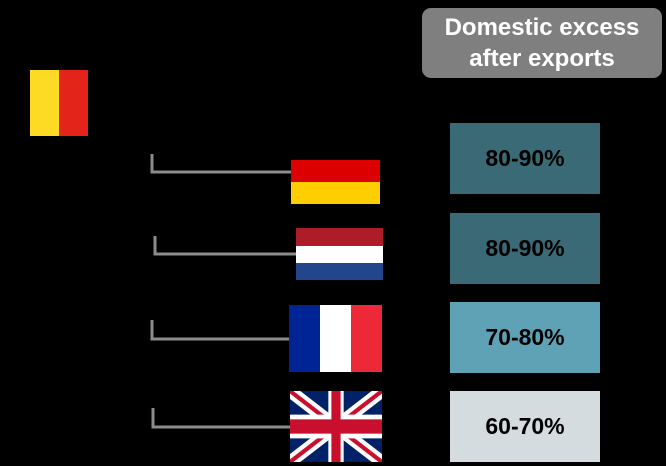 This screenshot has height=466, width=666. I want to click on row-label: 60-70%, so click(525, 426).